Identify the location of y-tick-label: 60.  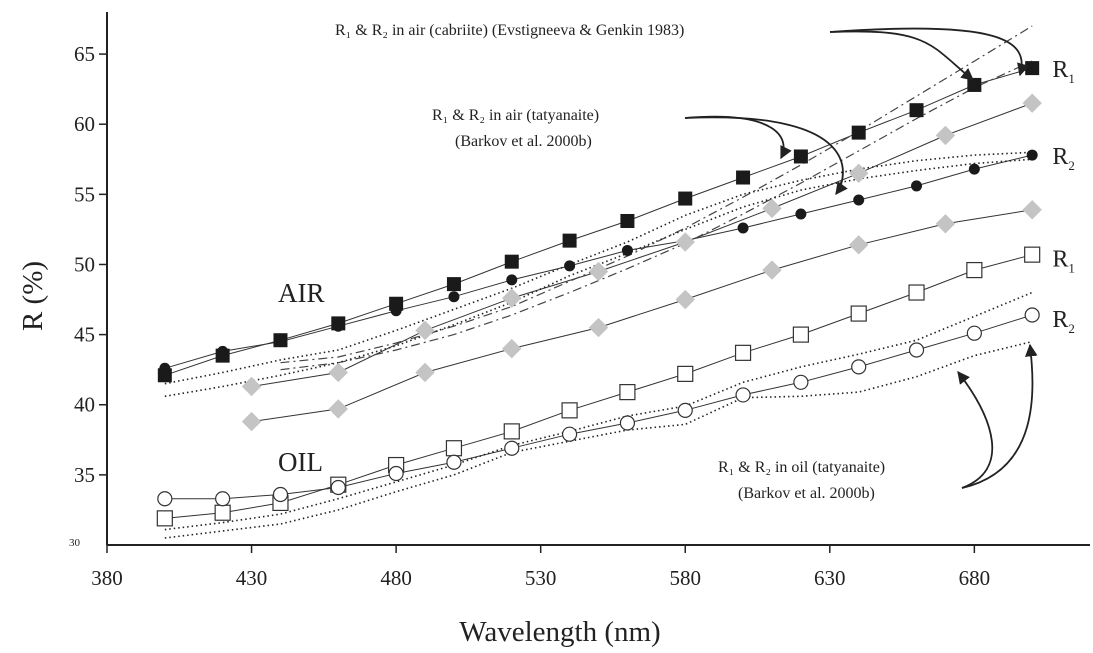
(84, 124).